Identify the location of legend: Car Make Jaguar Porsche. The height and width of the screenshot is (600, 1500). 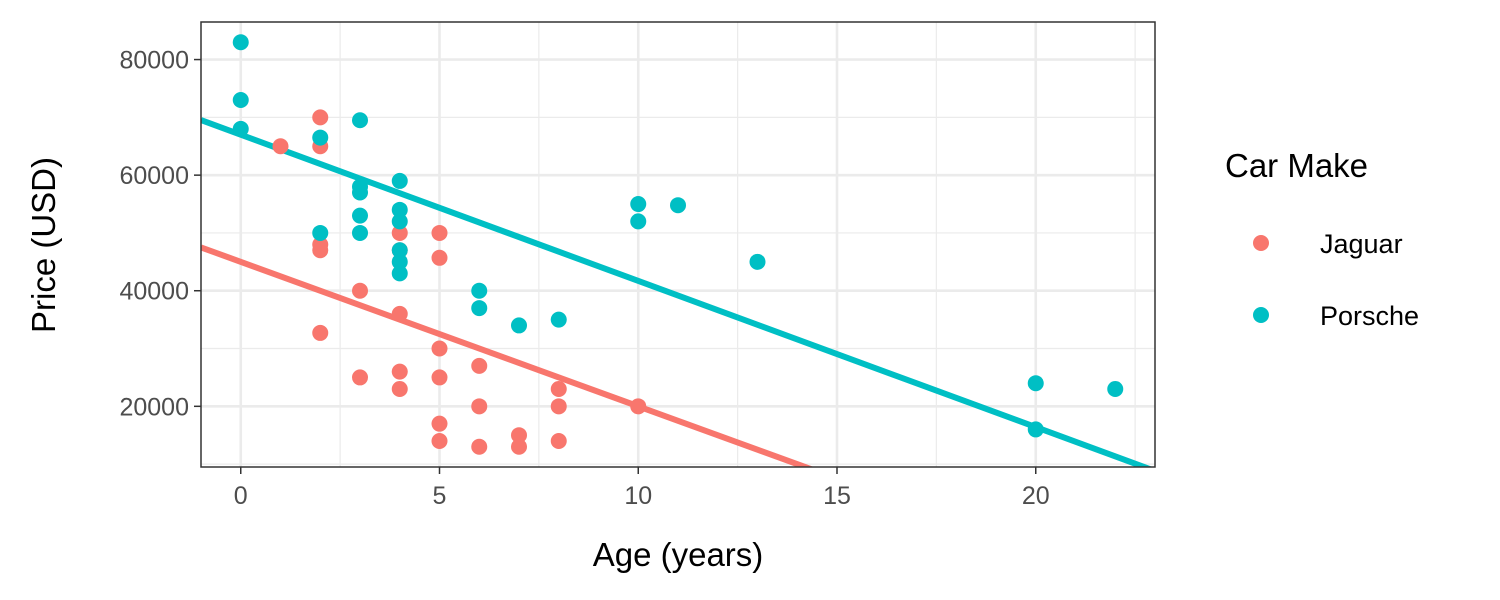
(1322, 239).